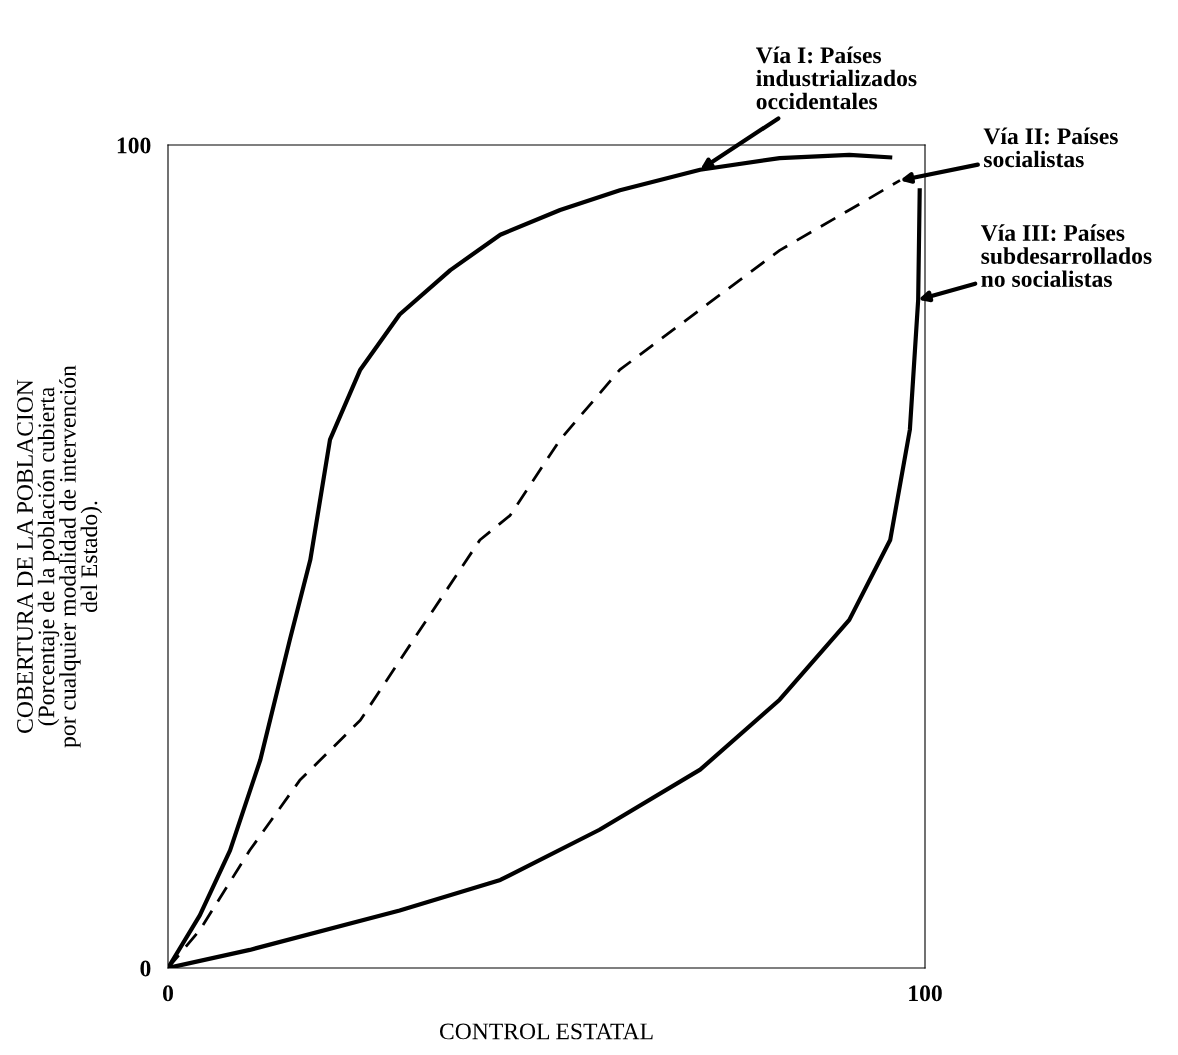  What do you see at coordinates (1050, 147) in the screenshot?
I see `annotation: Vía II: Países socialistas` at bounding box center [1050, 147].